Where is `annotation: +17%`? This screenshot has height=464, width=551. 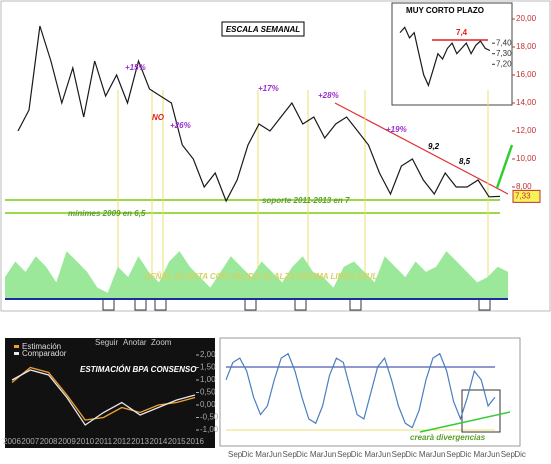 annotation: +17% is located at coordinates (268, 88).